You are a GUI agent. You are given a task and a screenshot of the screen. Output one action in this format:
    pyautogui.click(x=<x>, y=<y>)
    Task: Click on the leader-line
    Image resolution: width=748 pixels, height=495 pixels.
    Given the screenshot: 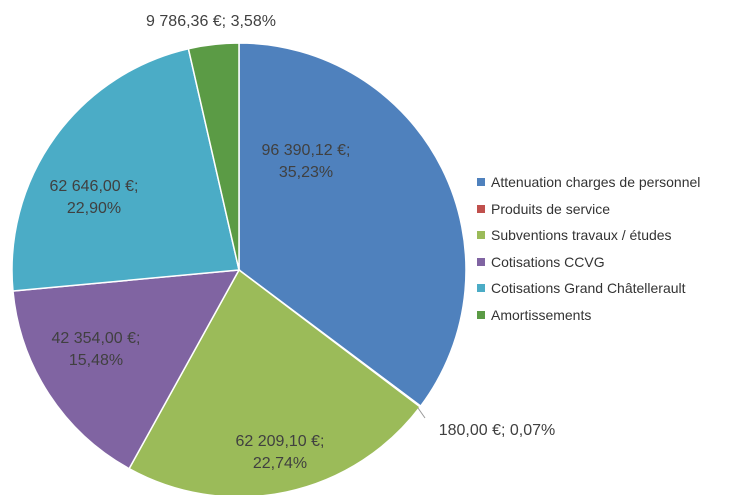 What is the action you would take?
    pyautogui.click(x=421, y=413)
    